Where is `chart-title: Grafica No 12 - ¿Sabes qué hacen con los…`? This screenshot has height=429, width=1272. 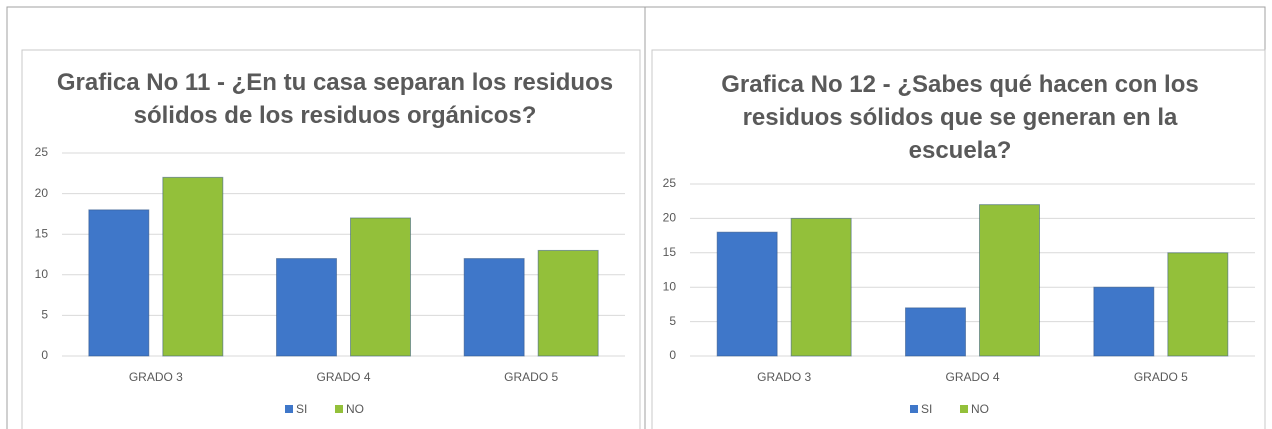
chart-title: Grafica No 12 - ¿Sabes qué hacen con los… is located at coordinates (960, 117).